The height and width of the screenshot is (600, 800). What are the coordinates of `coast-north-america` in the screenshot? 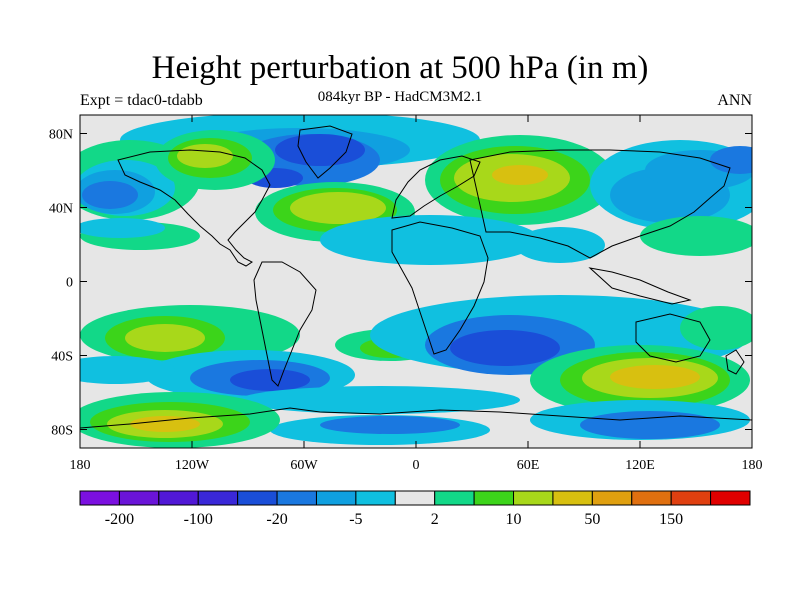 It's located at (194, 208).